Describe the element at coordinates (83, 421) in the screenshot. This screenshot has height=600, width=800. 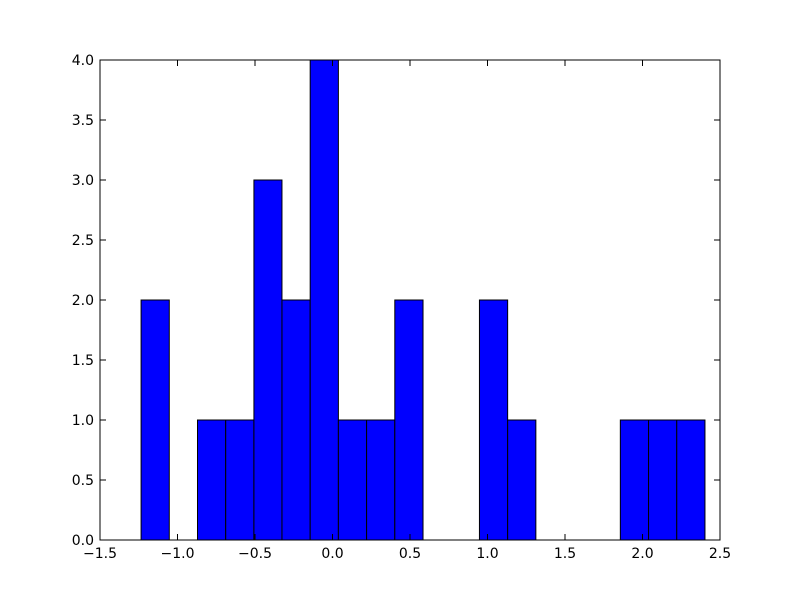
I see `y-tick-label: 1.0` at that location.